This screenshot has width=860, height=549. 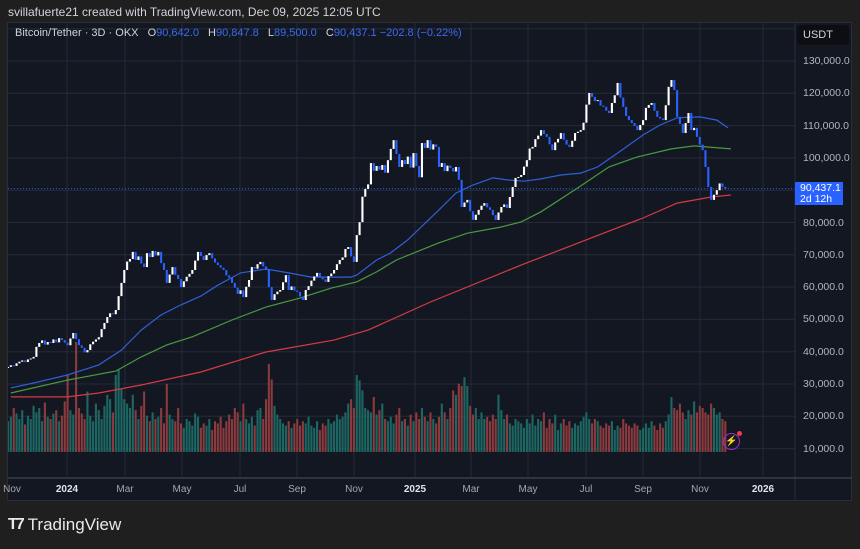 What do you see at coordinates (732, 440) in the screenshot?
I see `lightning-icon: ⚡` at bounding box center [732, 440].